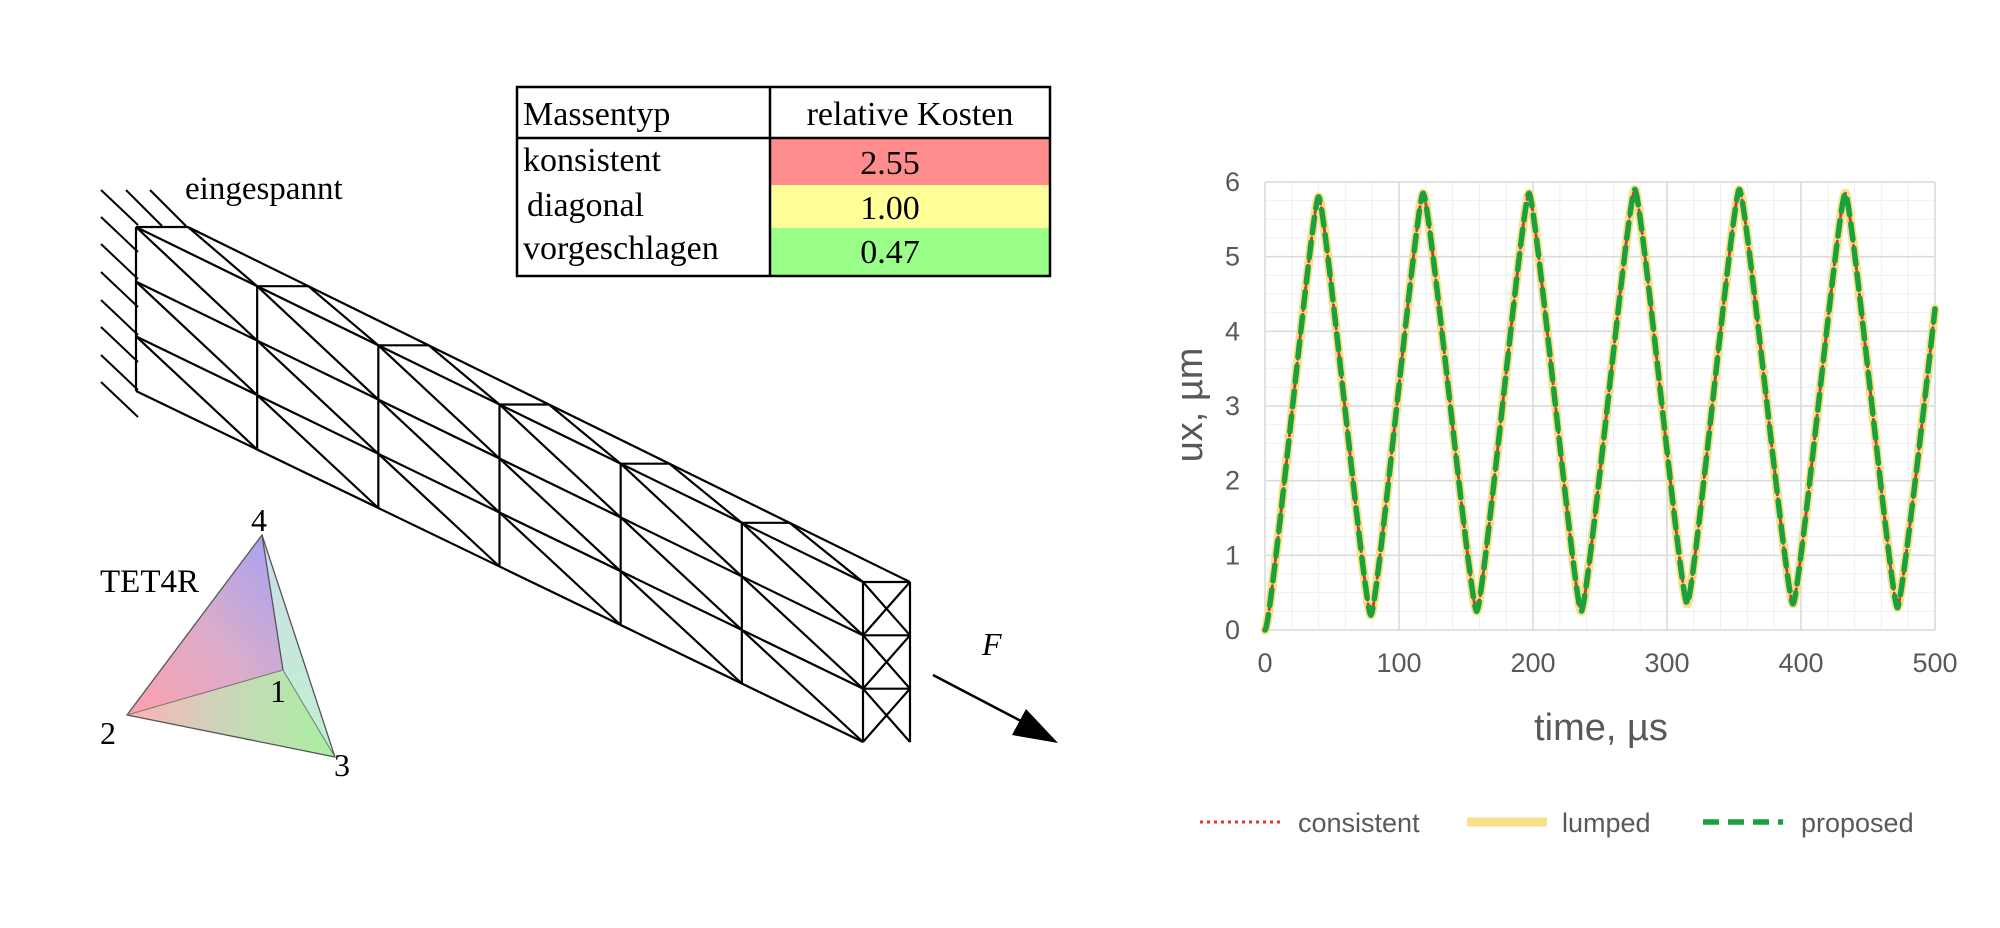 The width and height of the screenshot is (2000, 928). What do you see at coordinates (890, 163) in the screenshot?
I see `table-row-cost-konsistent: 2.55` at bounding box center [890, 163].